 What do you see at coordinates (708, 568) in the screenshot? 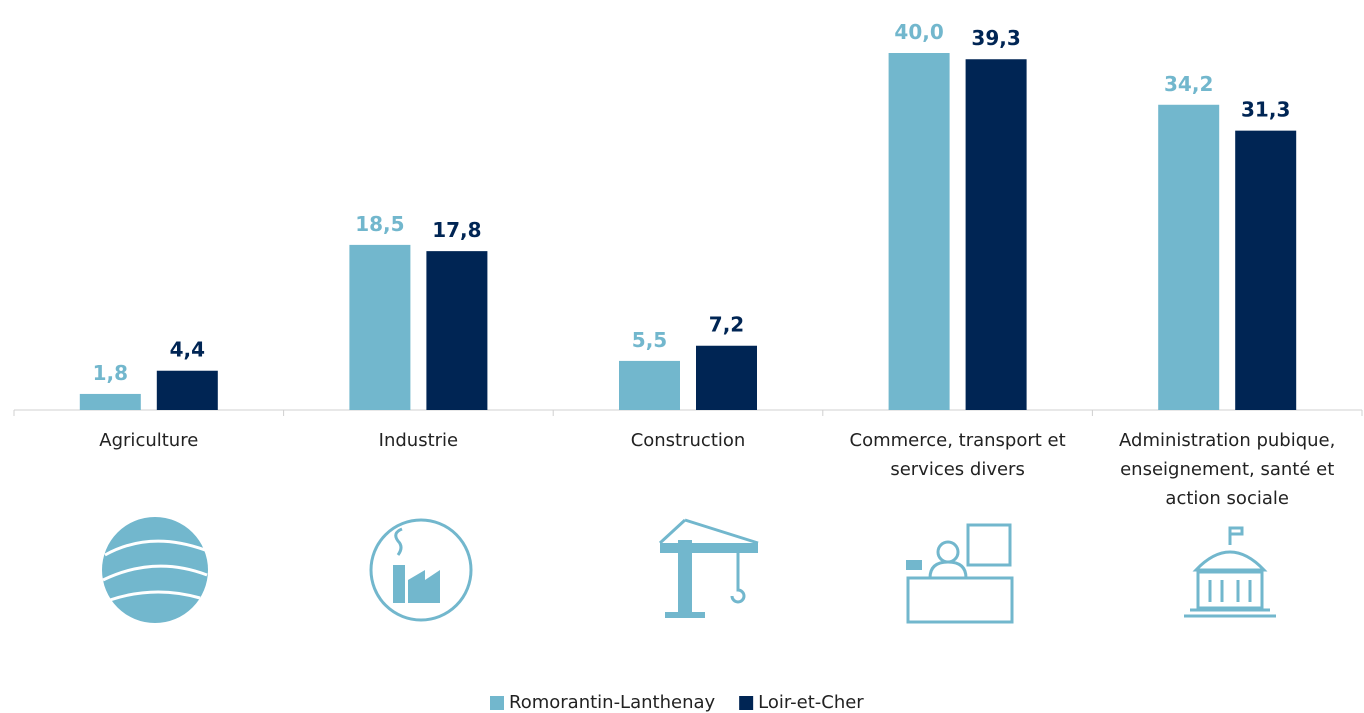
I see `icon-construction` at bounding box center [708, 568].